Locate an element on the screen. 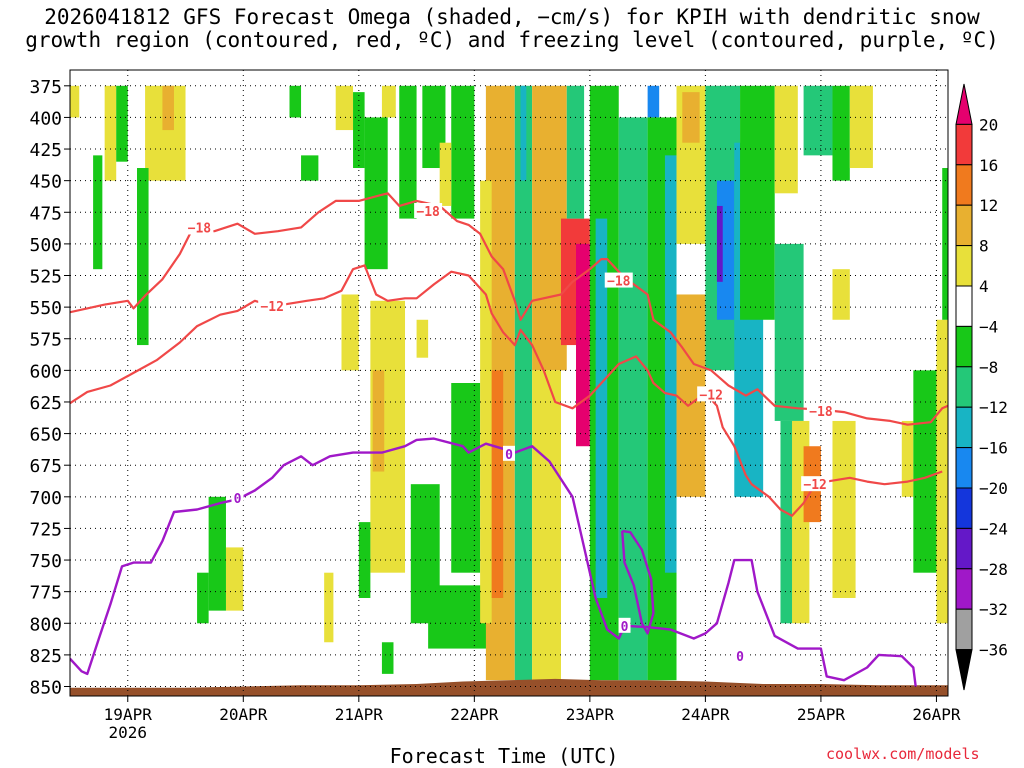  colorbar-label: −4 is located at coordinates (988, 326).